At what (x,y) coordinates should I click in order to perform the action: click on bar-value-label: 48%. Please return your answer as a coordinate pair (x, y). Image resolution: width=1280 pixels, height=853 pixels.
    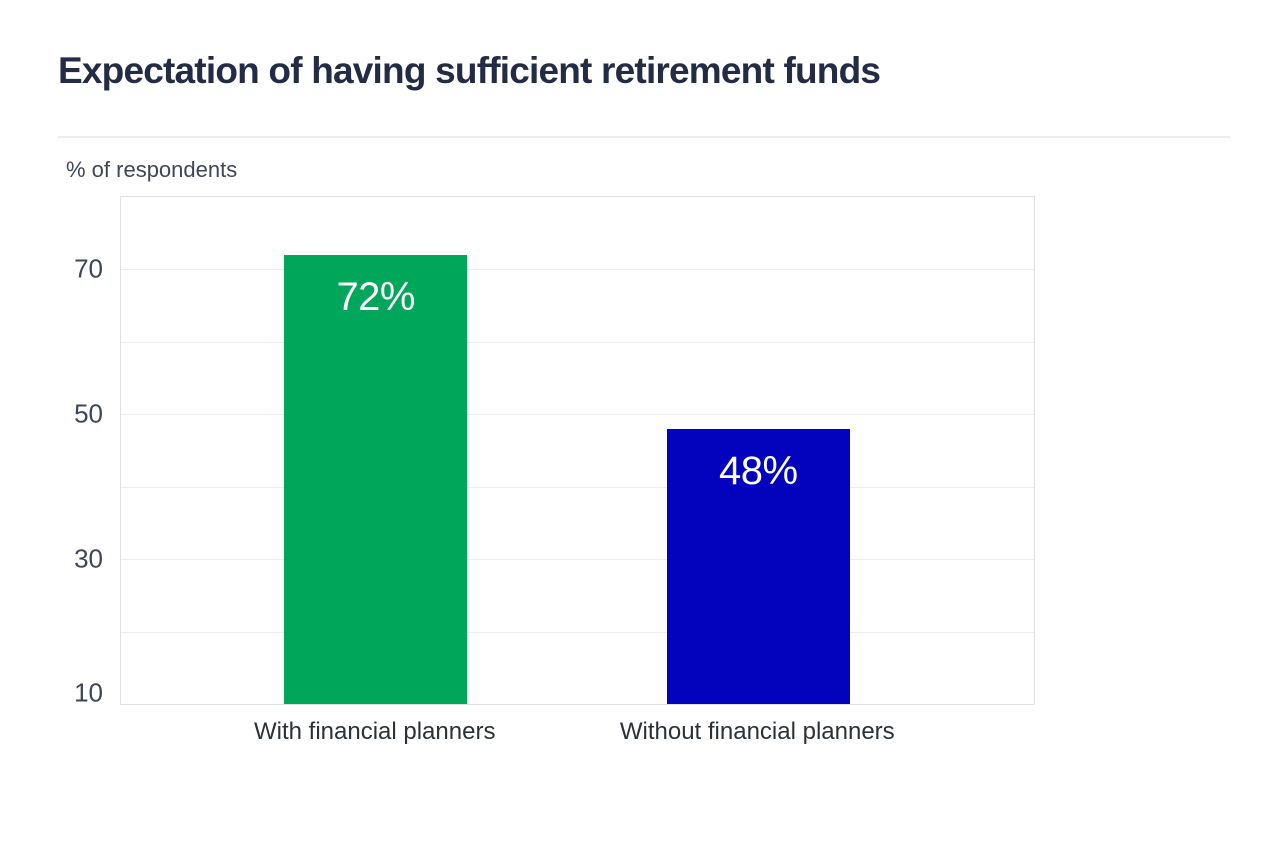
    Looking at the image, I should click on (758, 470).